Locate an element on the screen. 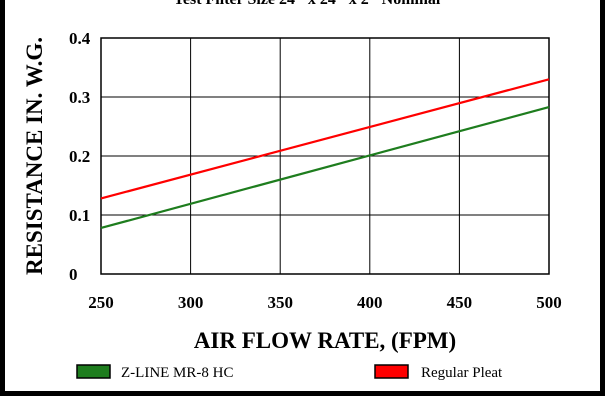  x-tick-label: 300 is located at coordinates (191, 302).